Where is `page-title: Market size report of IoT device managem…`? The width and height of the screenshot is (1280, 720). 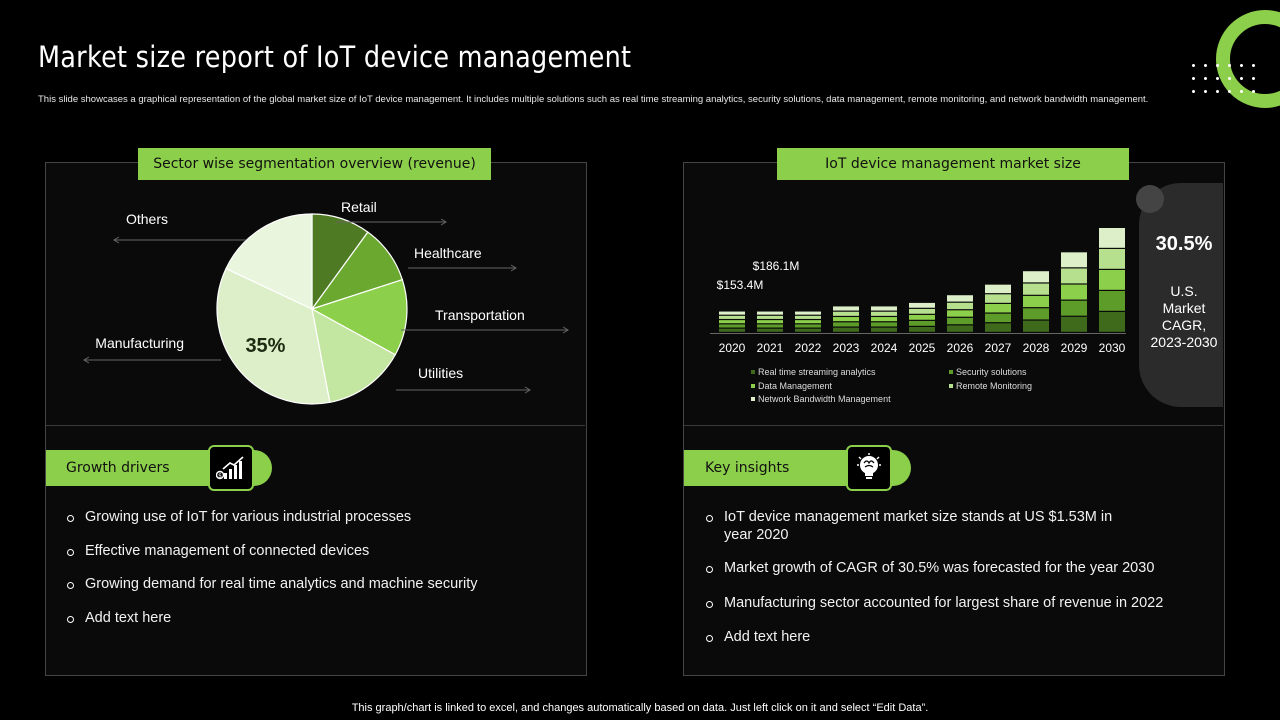
page-title: Market size report of IoT device managem… is located at coordinates (335, 57).